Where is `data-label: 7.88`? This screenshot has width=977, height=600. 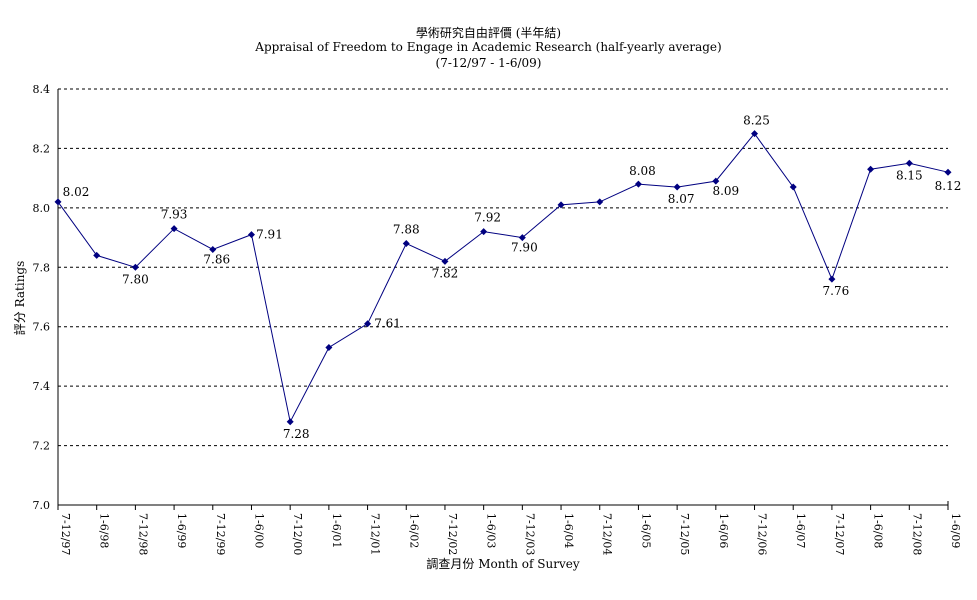
data-label: 7.88 is located at coordinates (406, 230).